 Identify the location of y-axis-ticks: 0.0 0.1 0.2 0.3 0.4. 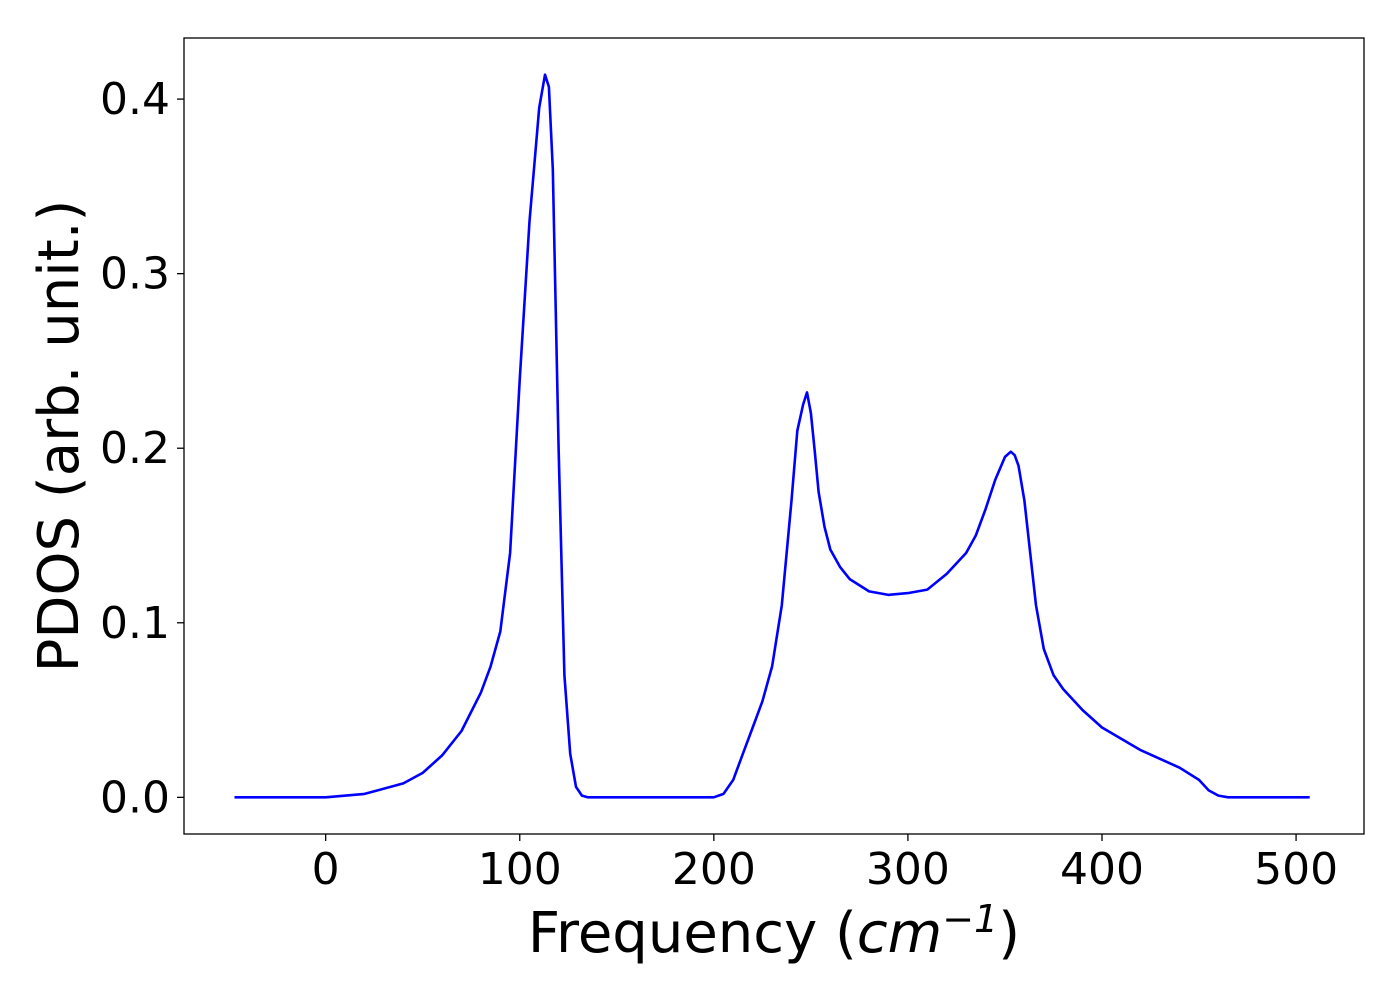
(142, 448).